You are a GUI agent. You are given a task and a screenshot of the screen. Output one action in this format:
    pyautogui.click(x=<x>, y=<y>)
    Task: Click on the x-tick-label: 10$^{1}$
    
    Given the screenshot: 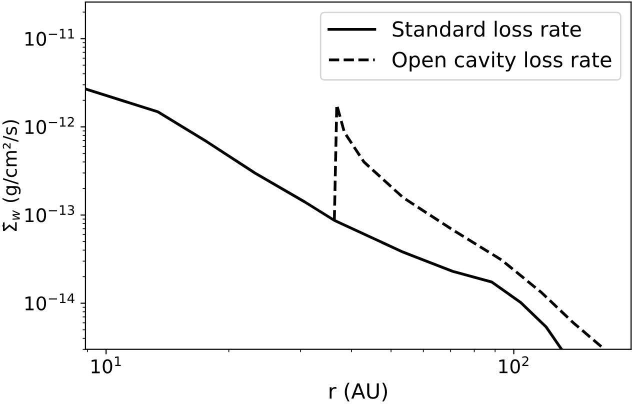 What is the action you would take?
    pyautogui.click(x=106, y=365)
    